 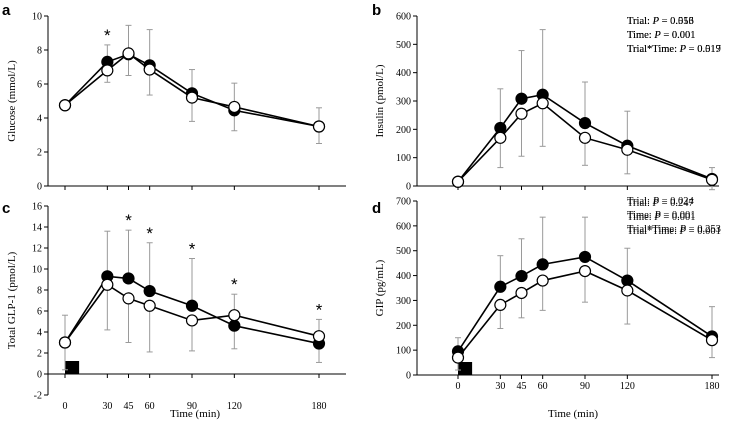 What do you see at coordinates (376, 10) in the screenshot?
I see `panel-letter: b` at bounding box center [376, 10].